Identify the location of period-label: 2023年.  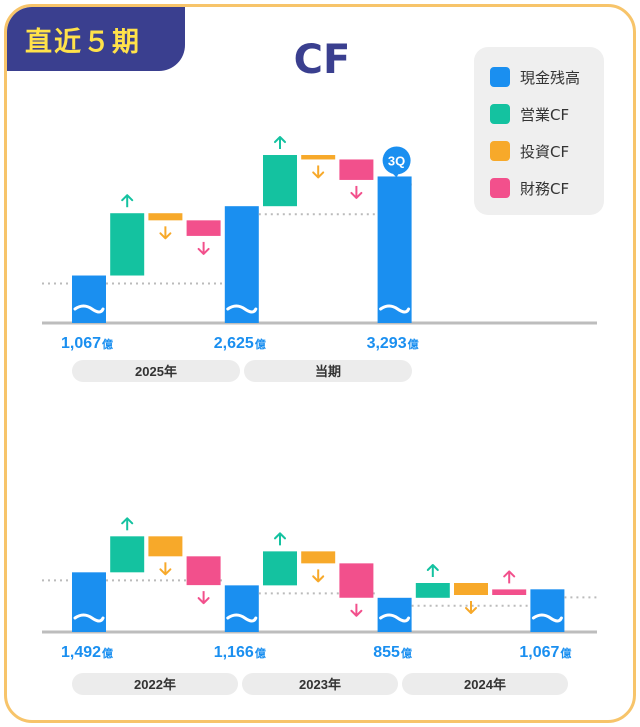
(320, 684).